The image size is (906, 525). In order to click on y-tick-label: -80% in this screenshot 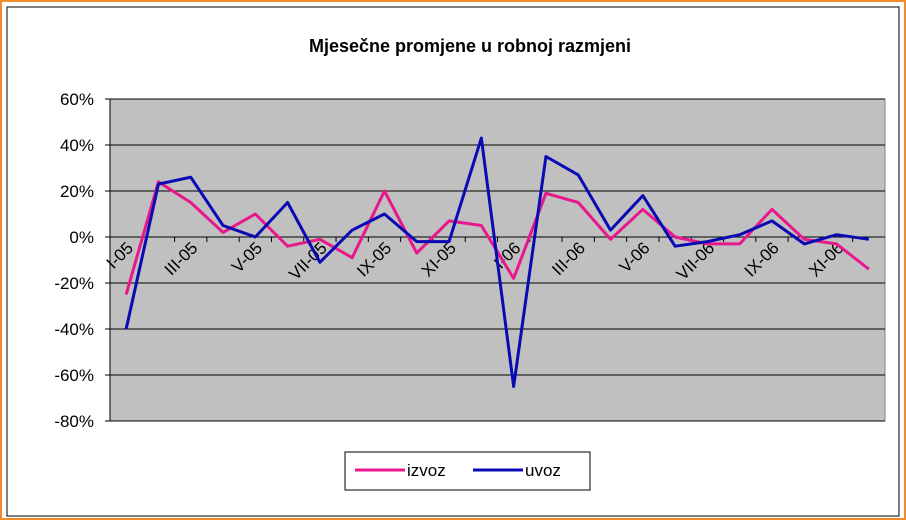, I will do `click(74, 421)`.